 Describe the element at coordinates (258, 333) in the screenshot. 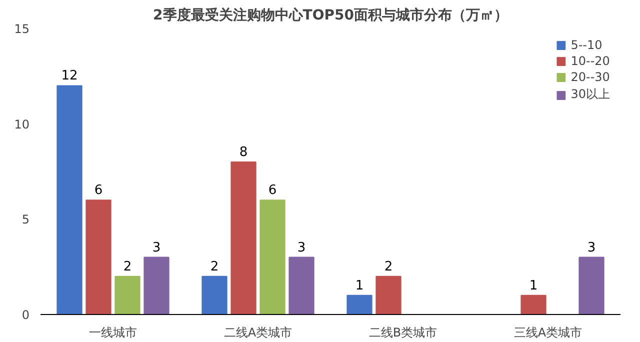

I see `x-tick-label: 二线A类城市` at that location.